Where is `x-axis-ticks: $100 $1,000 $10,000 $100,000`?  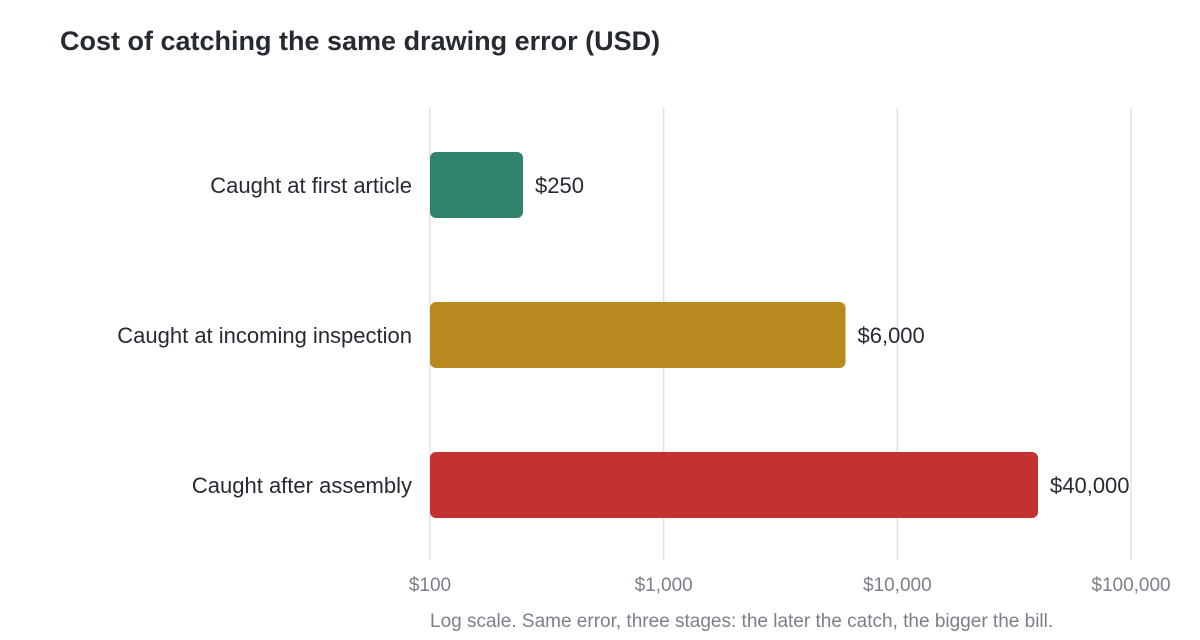
x-axis-ticks: $100 $1,000 $10,000 $100,000 is located at coordinates (790, 585).